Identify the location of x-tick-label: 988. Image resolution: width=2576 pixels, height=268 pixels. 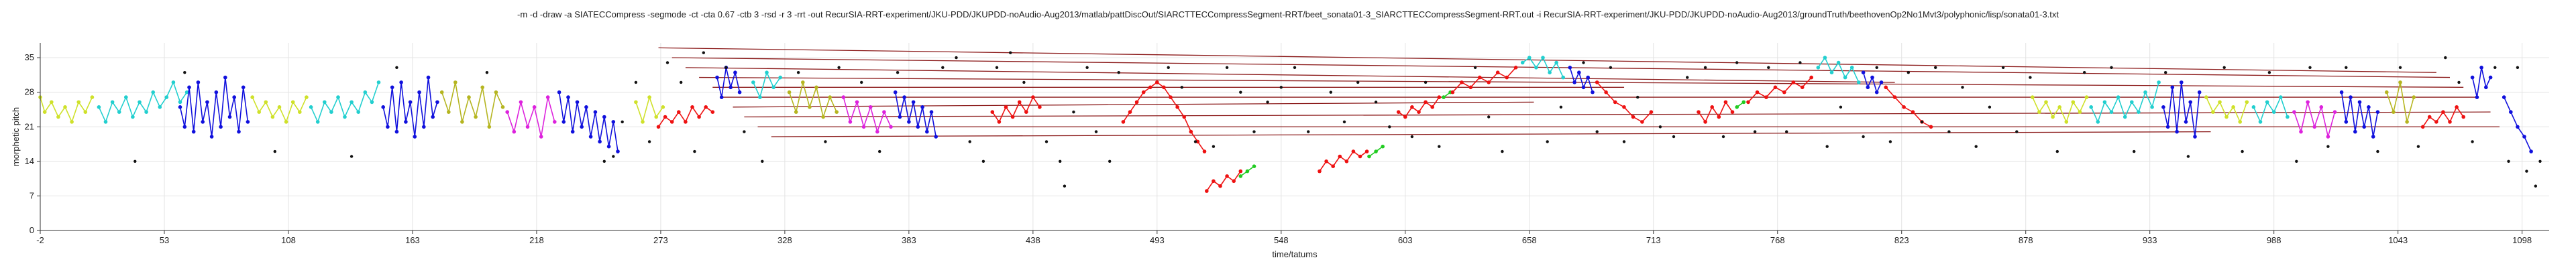
(2274, 240).